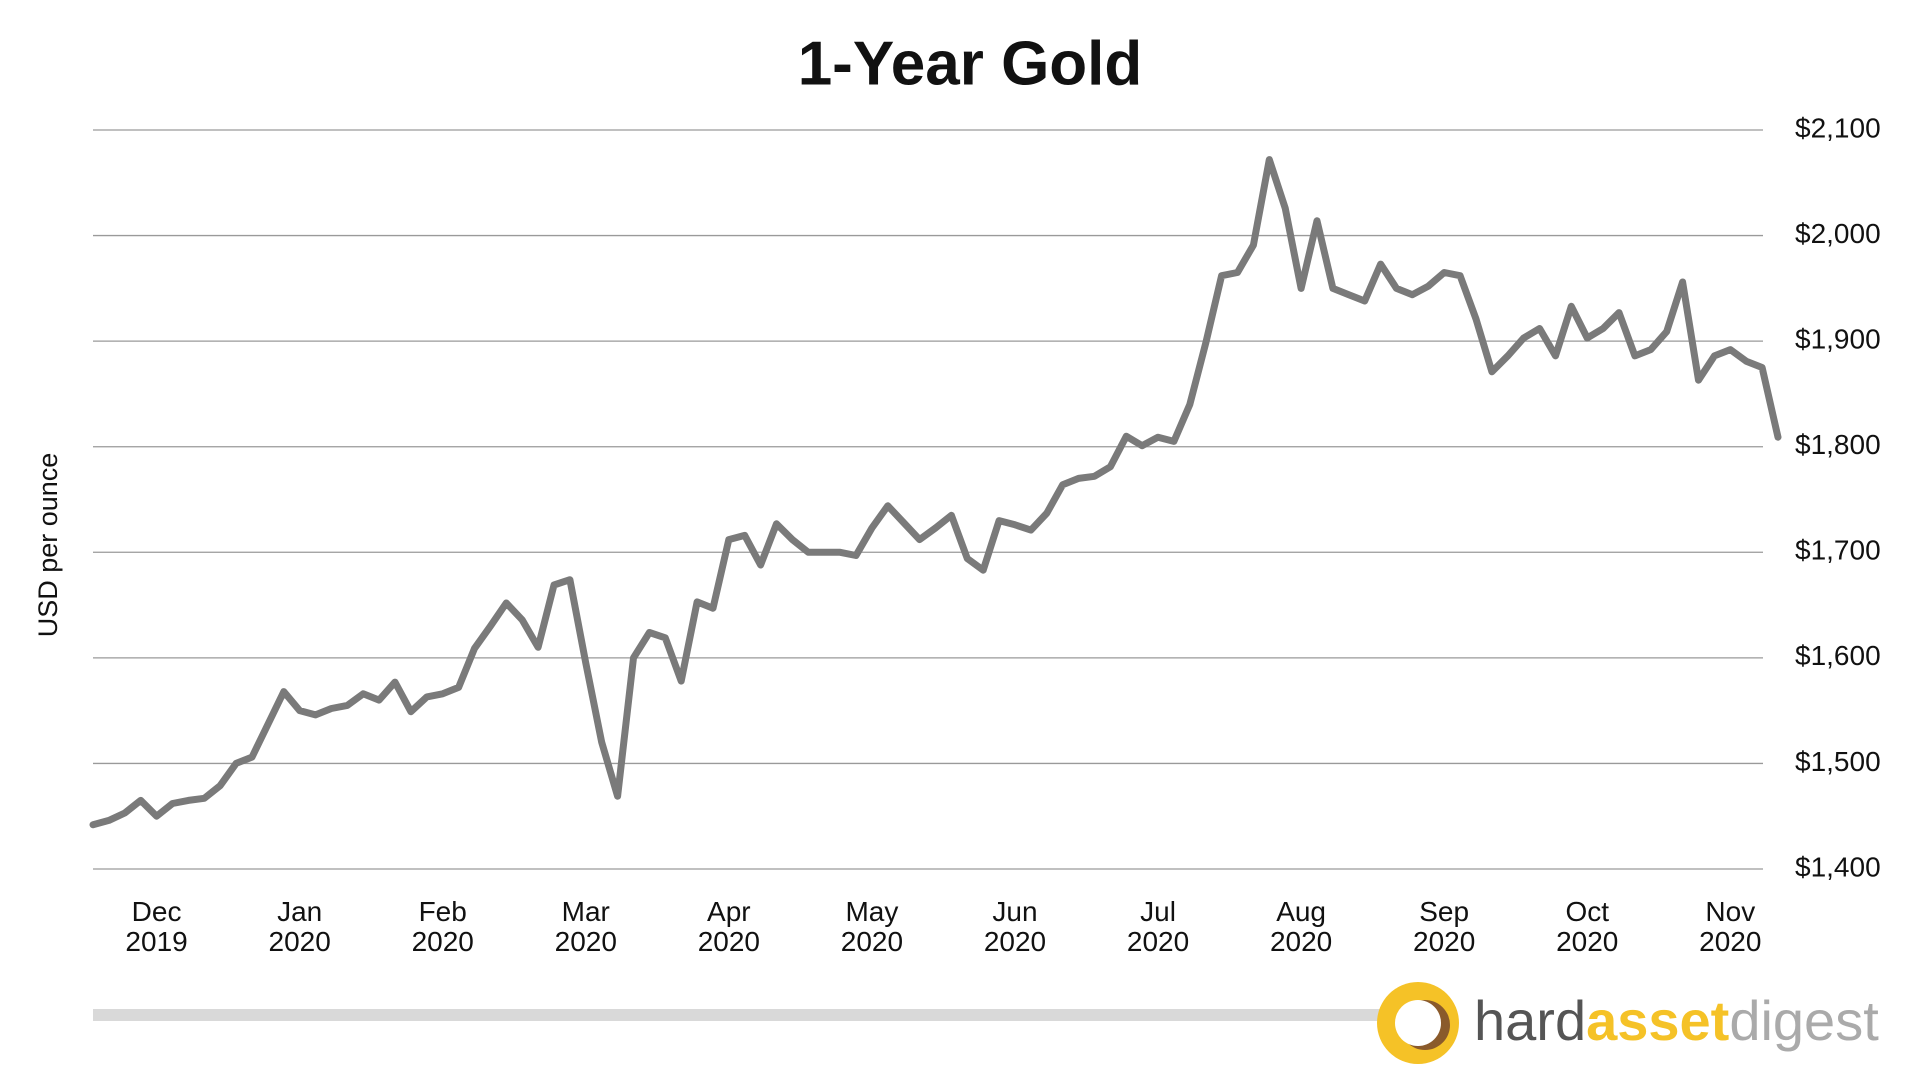  I want to click on footer-bar, so click(738, 1015).